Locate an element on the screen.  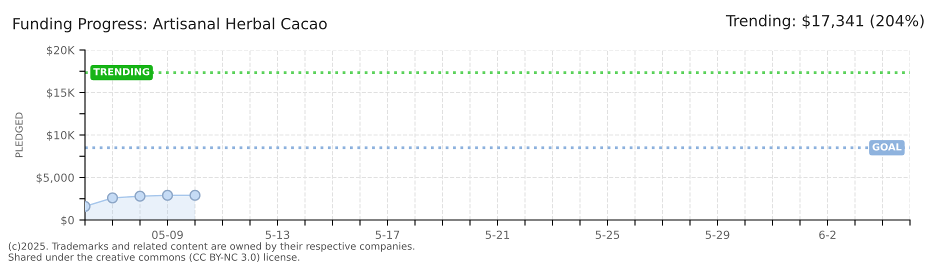
x-tick-label: 5-29 is located at coordinates (718, 235).